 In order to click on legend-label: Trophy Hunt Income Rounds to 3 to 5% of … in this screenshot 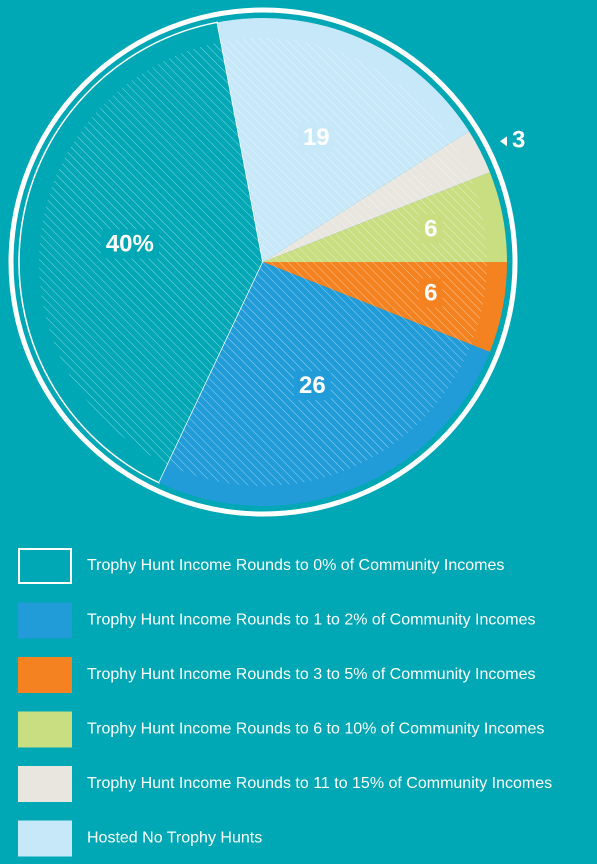, I will do `click(311, 674)`.